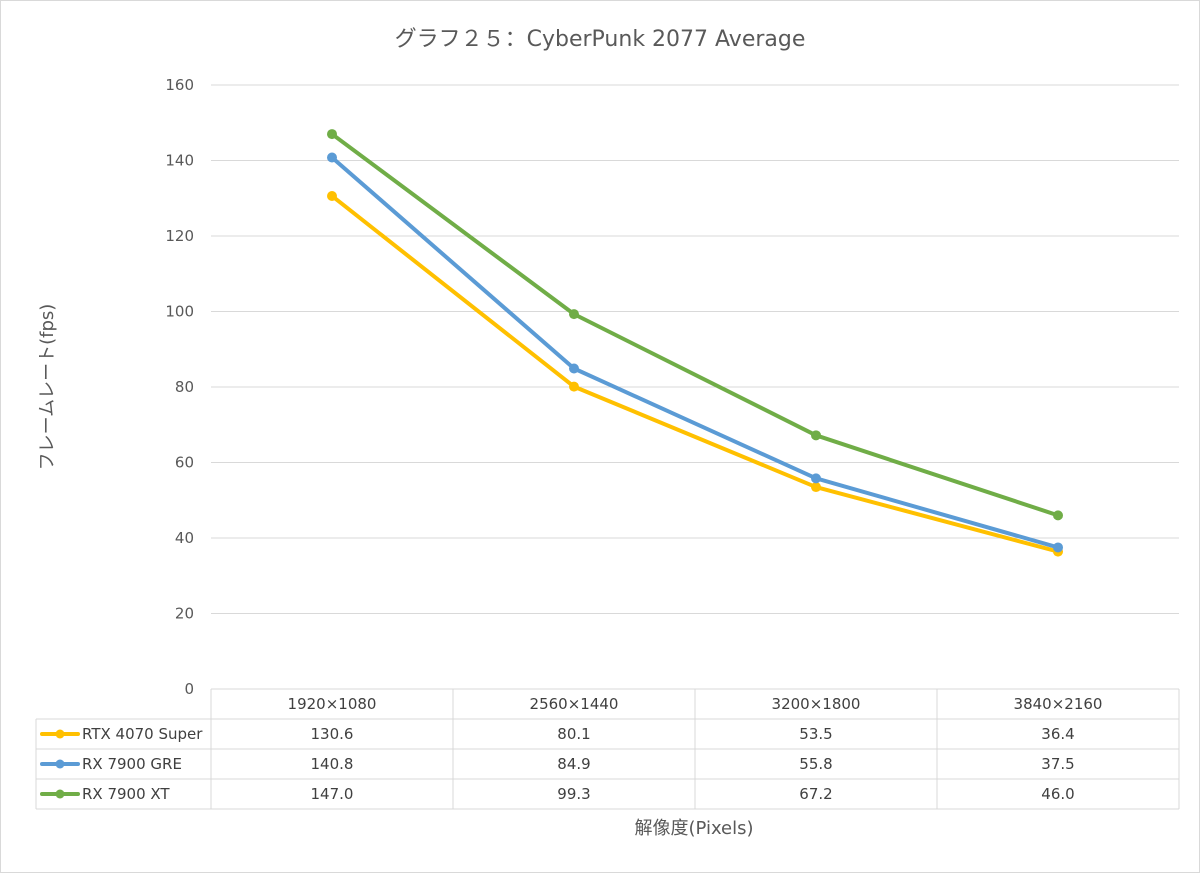  What do you see at coordinates (1057, 794) in the screenshot?
I see `data-label: 46.0` at bounding box center [1057, 794].